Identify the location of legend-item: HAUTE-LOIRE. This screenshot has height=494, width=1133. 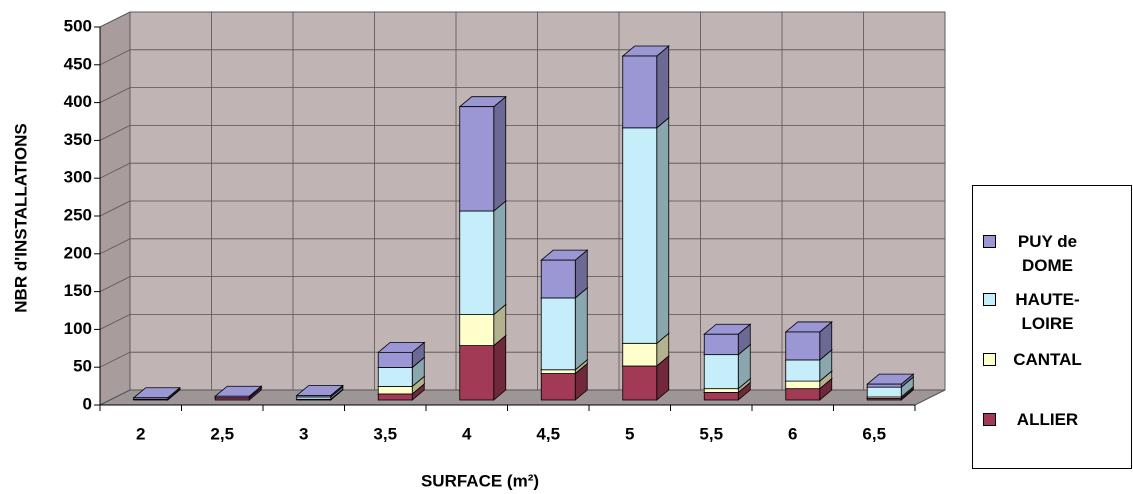
(1053, 312).